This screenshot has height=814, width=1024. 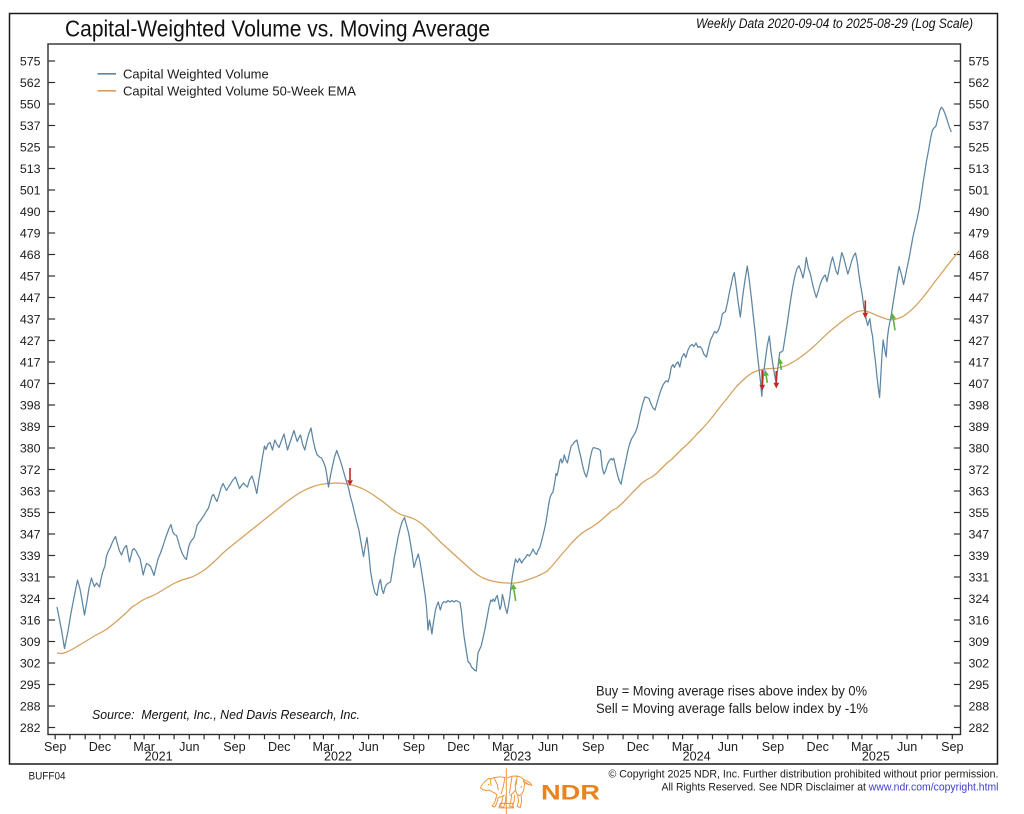 What do you see at coordinates (239, 90) in the screenshot?
I see `svg-text:Capital Weighted Volume 50-Wee: Capital Weighted Volume 50-Week EMA` at bounding box center [239, 90].